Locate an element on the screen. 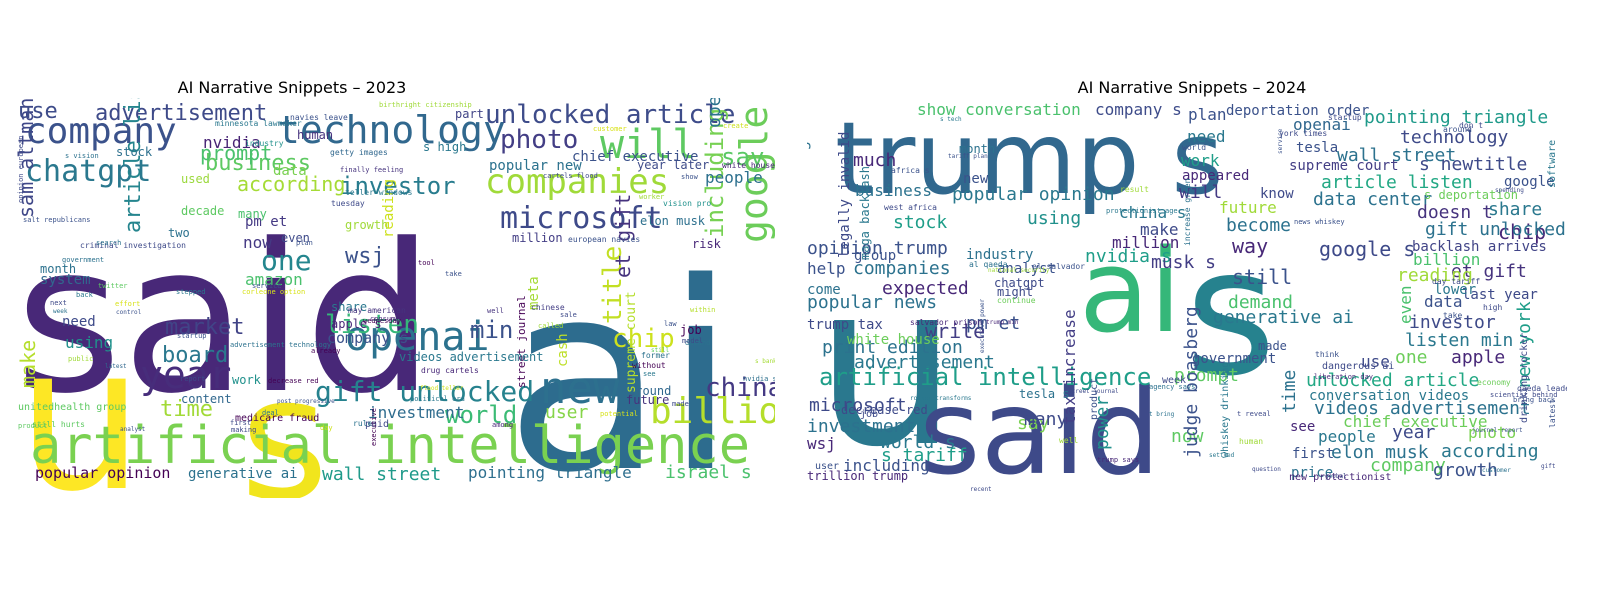 This screenshot has height=600, width=1600. word-data-center: data center is located at coordinates (1372, 199).